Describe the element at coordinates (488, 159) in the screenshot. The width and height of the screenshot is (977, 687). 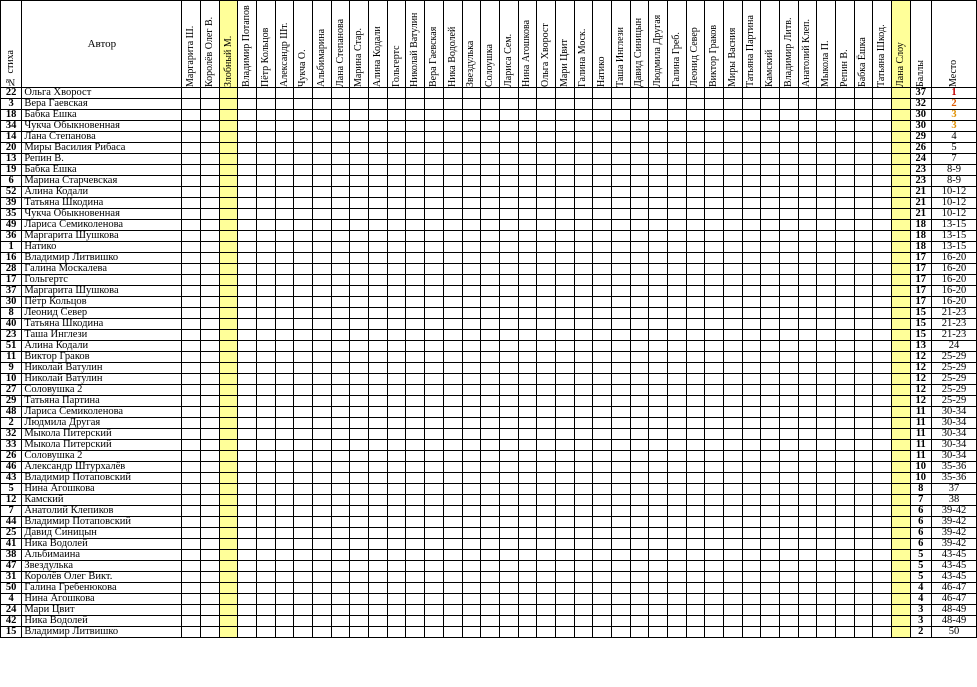
I see `table-row: 13 Репин В. 24 7` at that location.